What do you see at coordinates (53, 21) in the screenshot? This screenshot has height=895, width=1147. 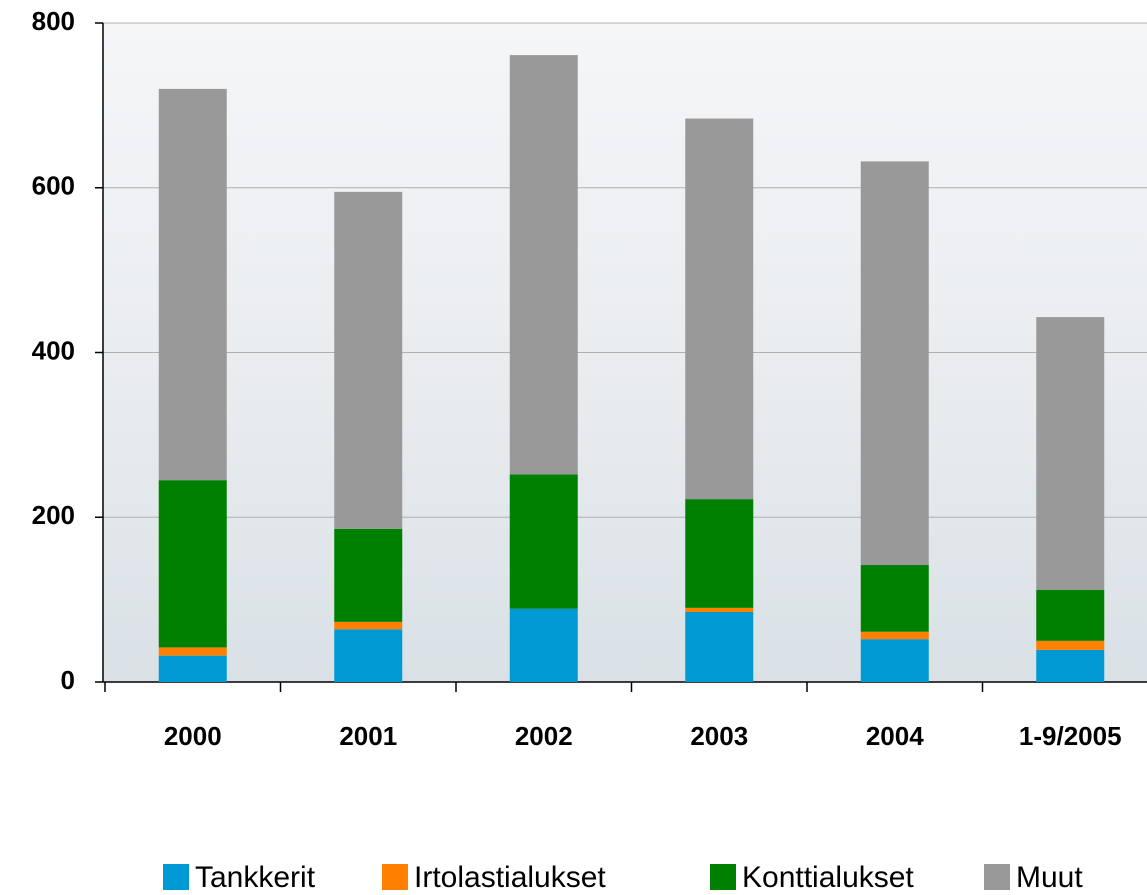 I see `y-tick-label: 800` at bounding box center [53, 21].